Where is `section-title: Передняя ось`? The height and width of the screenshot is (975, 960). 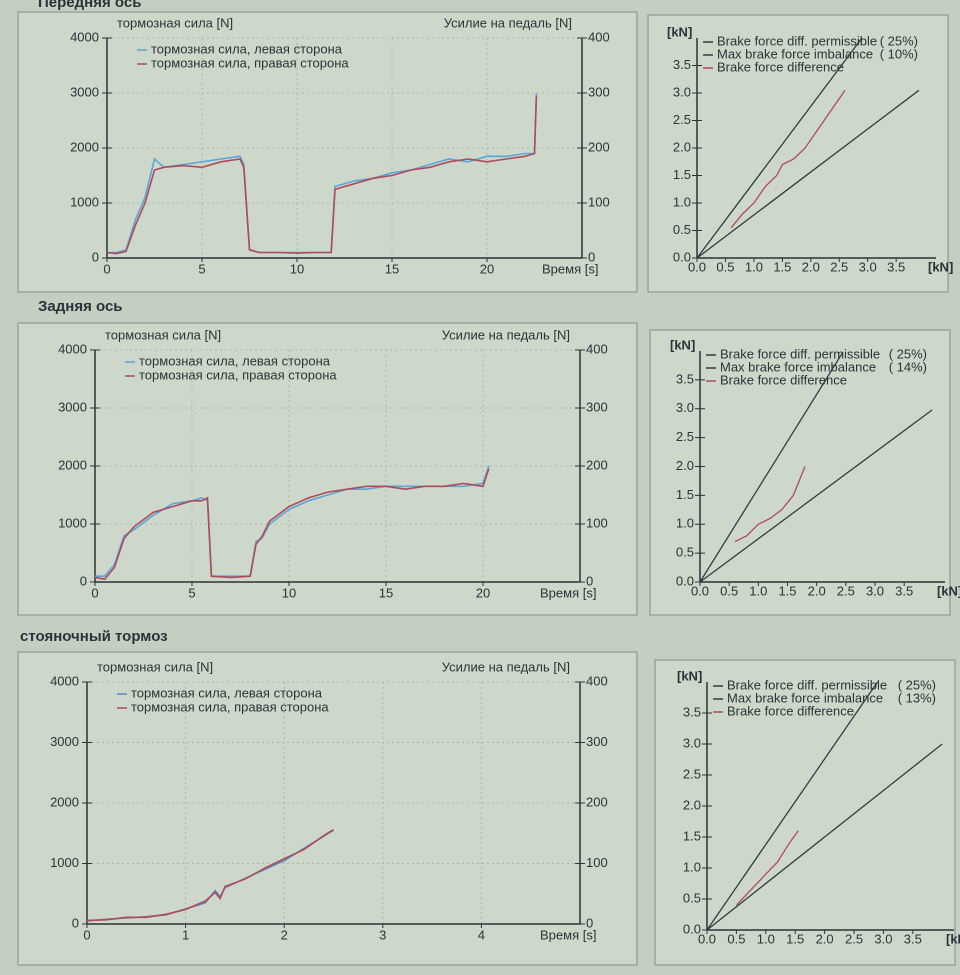 section-title: Передняя ось is located at coordinates (89, 5).